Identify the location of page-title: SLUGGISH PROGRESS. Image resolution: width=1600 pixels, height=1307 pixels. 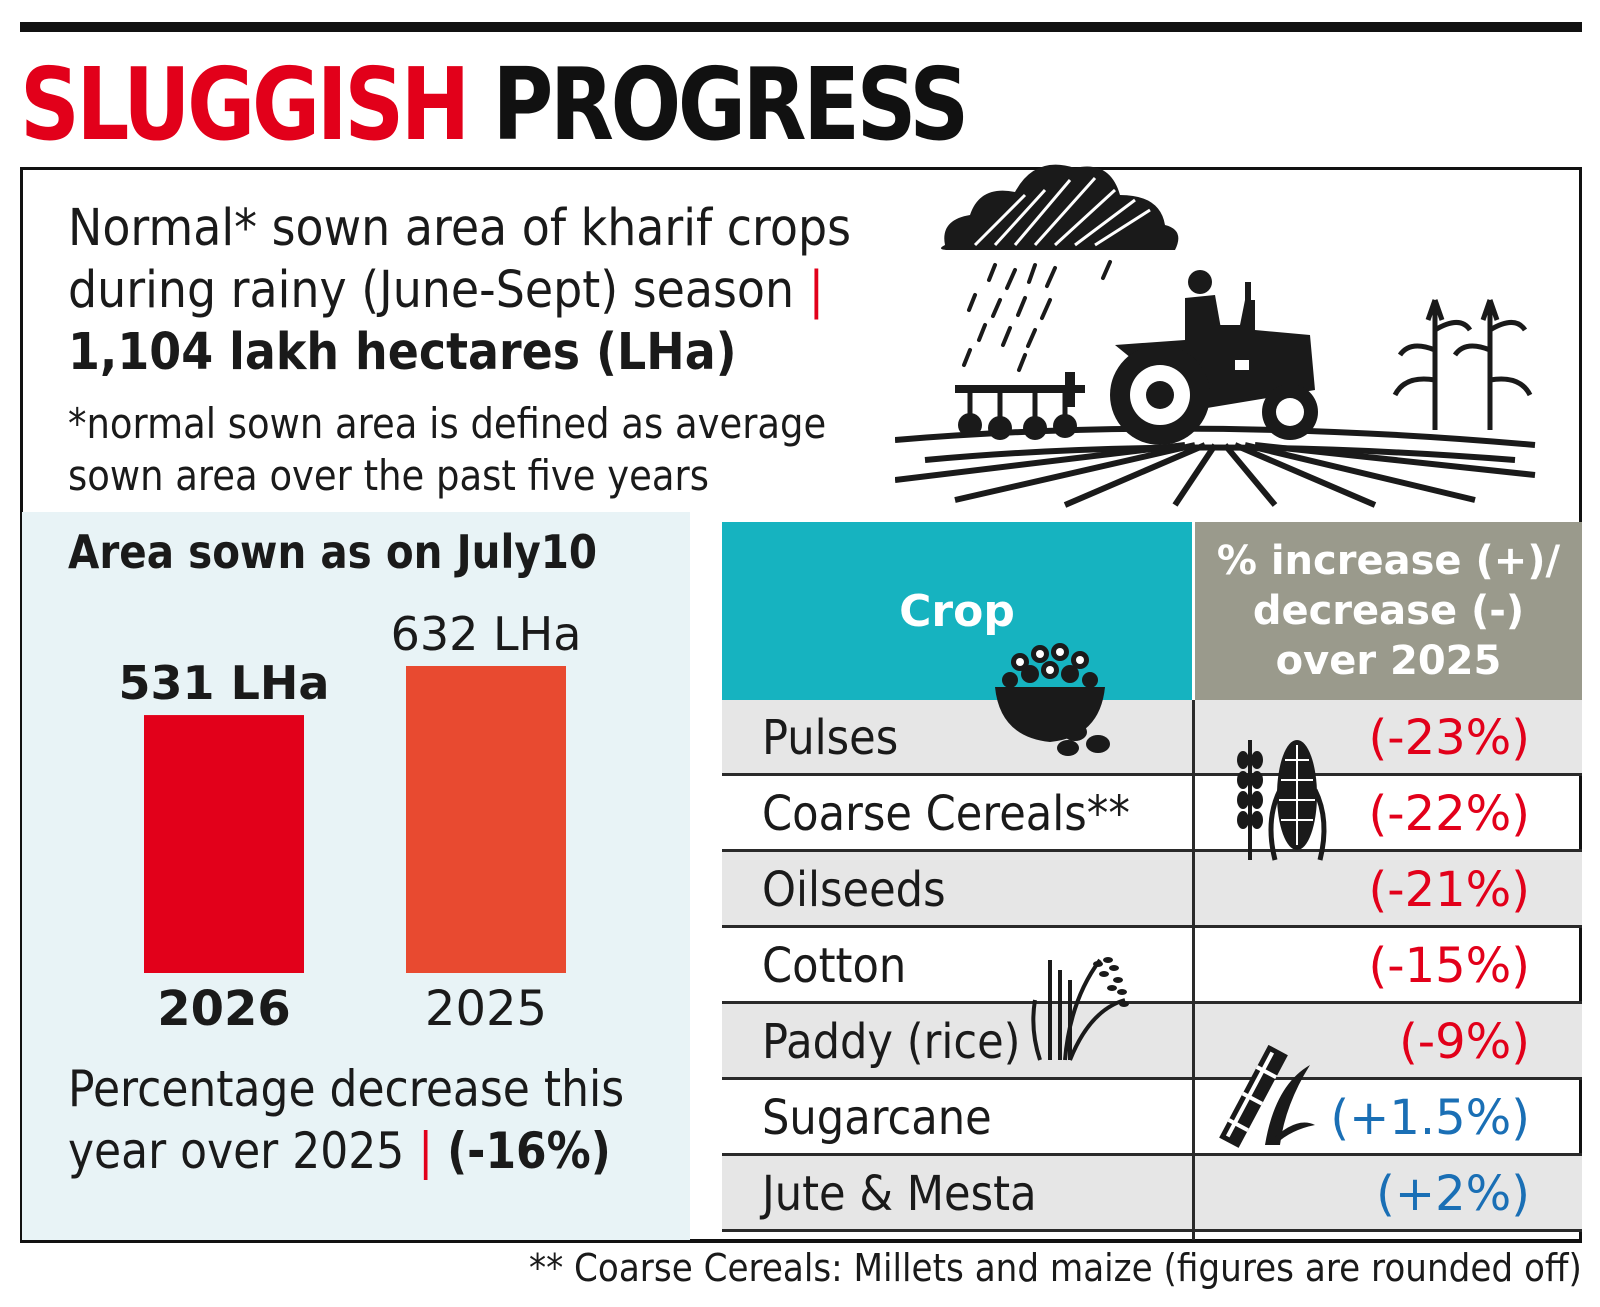
(494, 105).